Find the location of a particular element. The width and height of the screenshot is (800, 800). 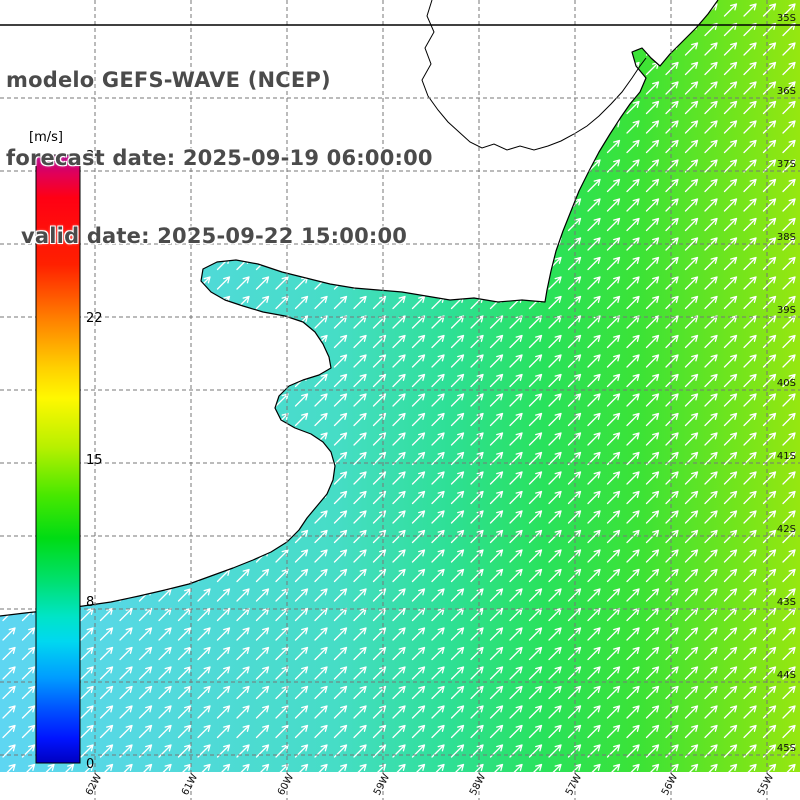

latitude-label: 40S is located at coordinates (786, 383).